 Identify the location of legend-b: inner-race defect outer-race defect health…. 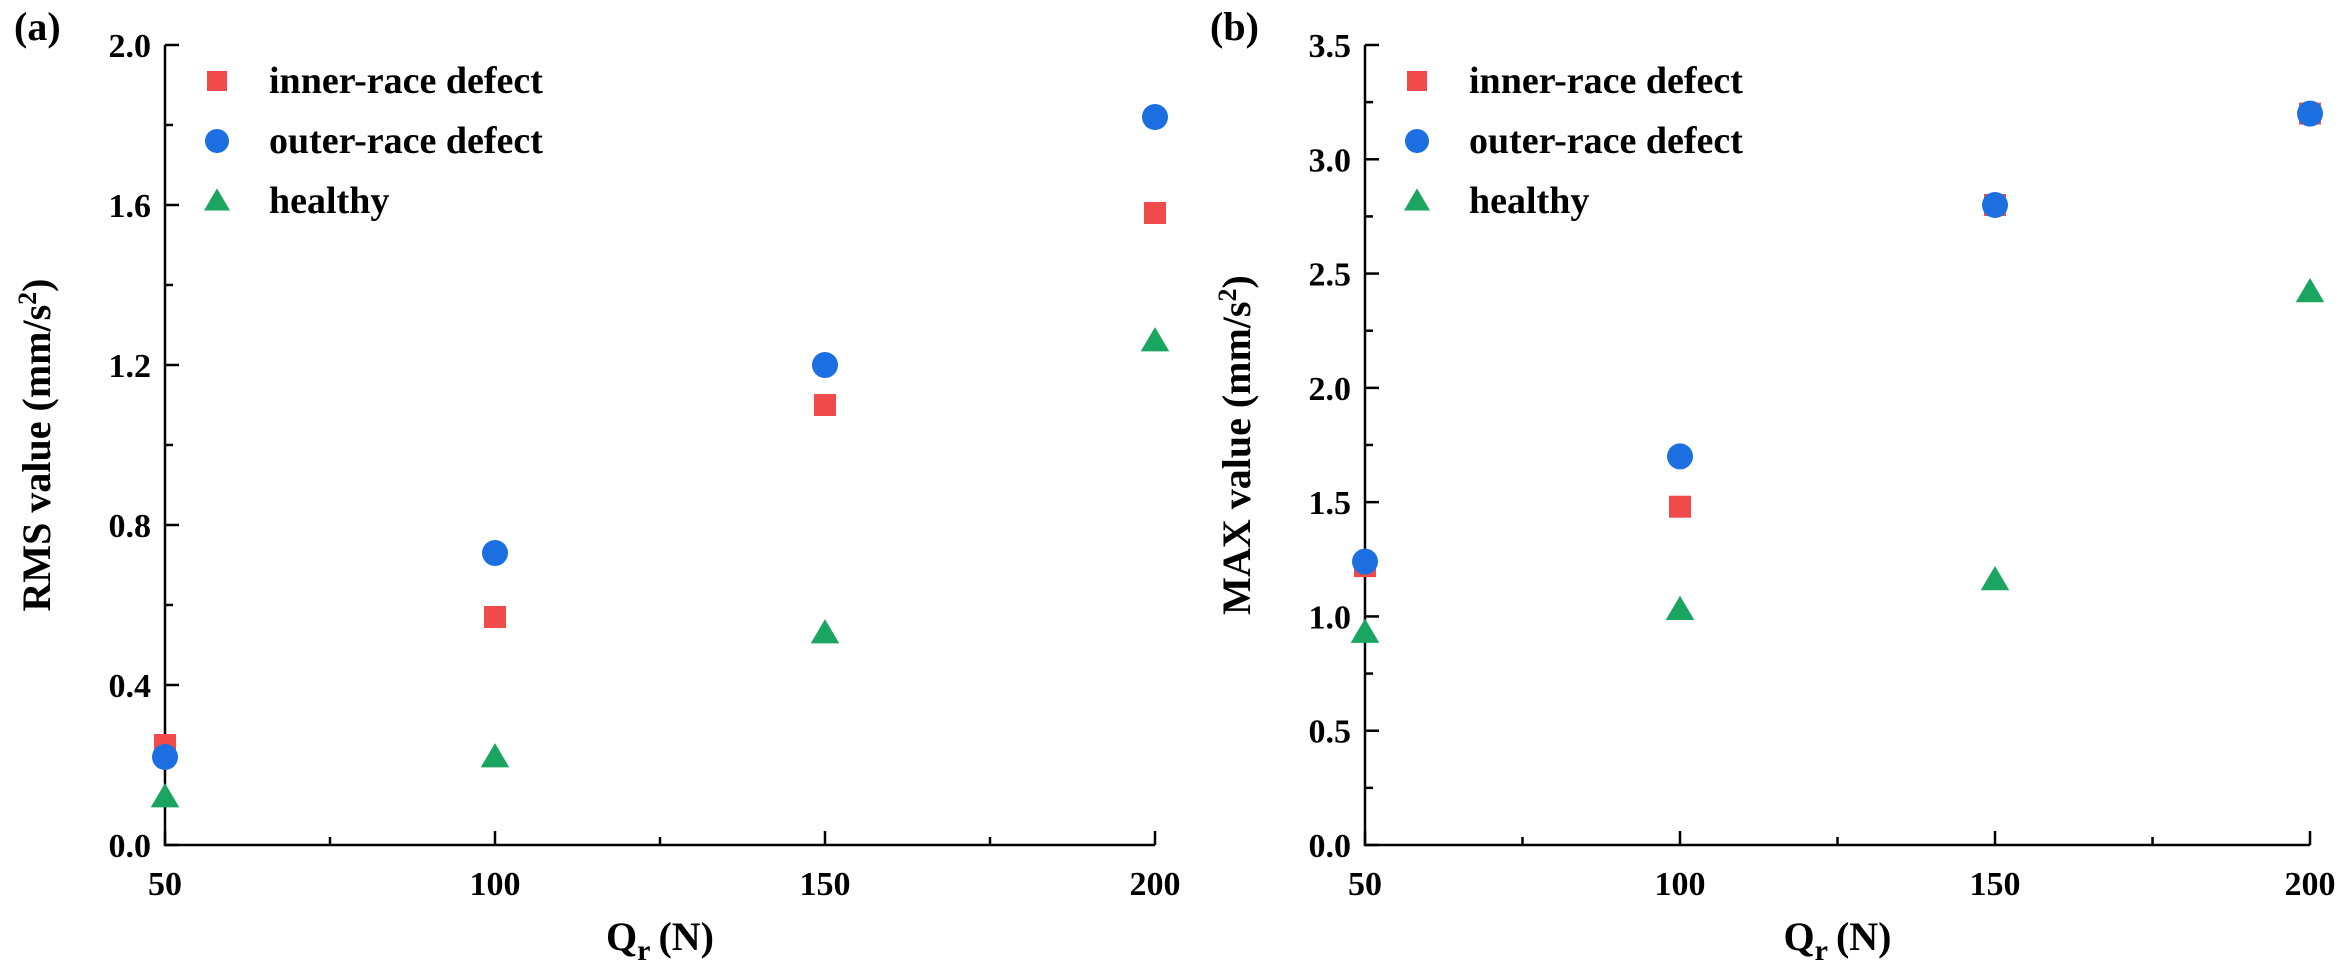
(1573, 141).